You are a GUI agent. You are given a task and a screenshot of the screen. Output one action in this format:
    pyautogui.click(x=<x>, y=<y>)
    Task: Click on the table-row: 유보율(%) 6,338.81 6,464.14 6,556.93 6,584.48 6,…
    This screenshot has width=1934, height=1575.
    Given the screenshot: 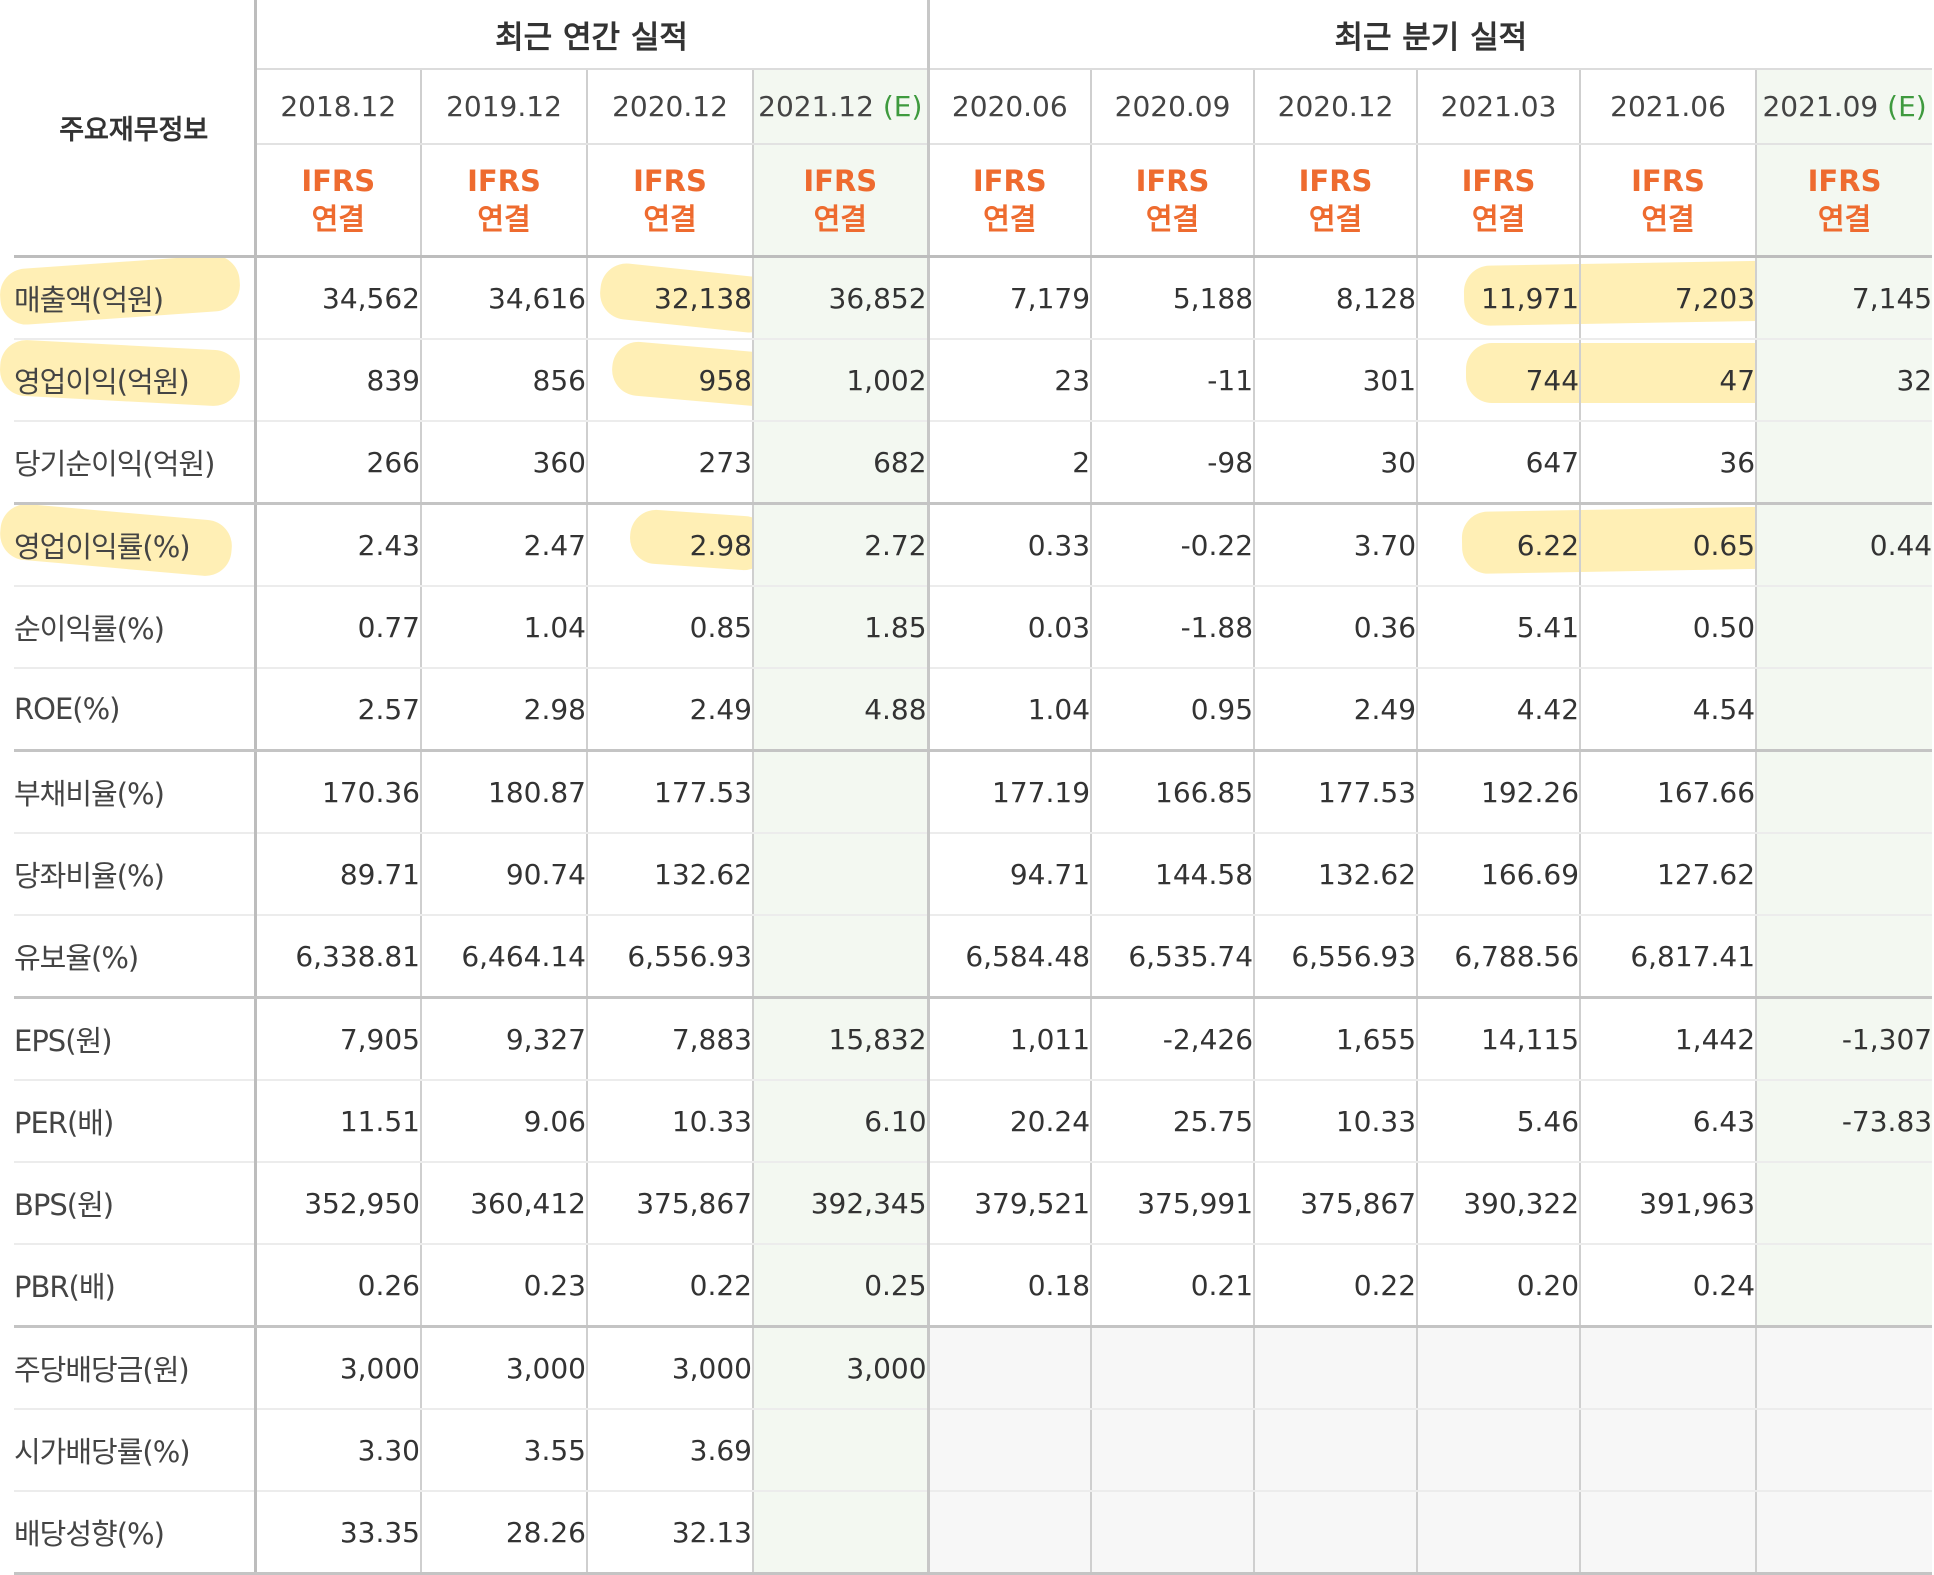 What is the action you would take?
    pyautogui.click(x=973, y=957)
    